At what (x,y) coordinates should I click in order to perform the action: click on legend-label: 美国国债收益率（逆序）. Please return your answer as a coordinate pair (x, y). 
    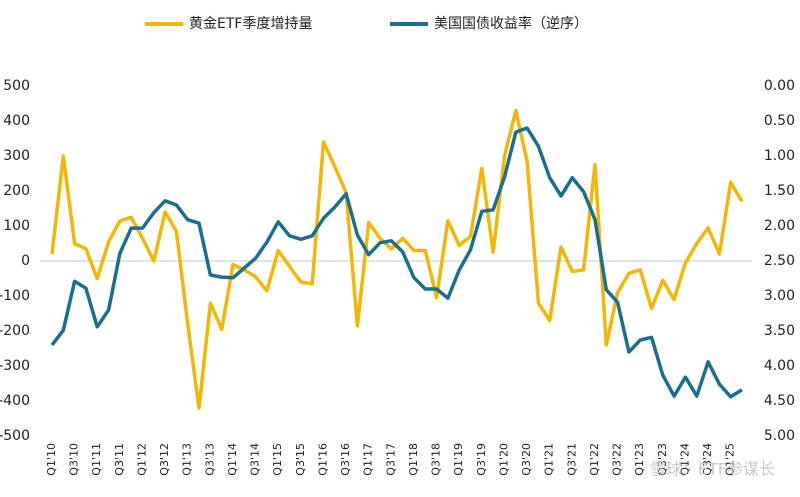
    Looking at the image, I should click on (511, 23).